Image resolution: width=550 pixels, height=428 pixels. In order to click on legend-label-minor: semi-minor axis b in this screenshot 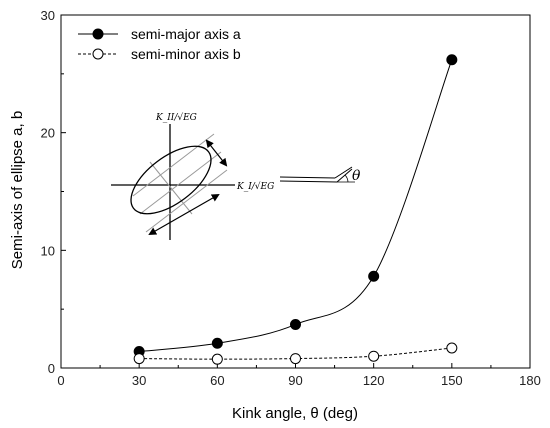, I will do `click(186, 54)`.